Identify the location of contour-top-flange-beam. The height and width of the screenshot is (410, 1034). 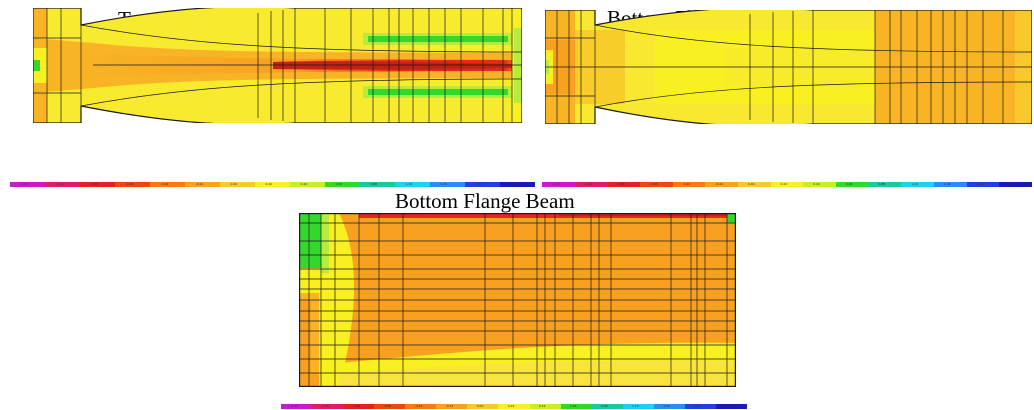
(277, 65).